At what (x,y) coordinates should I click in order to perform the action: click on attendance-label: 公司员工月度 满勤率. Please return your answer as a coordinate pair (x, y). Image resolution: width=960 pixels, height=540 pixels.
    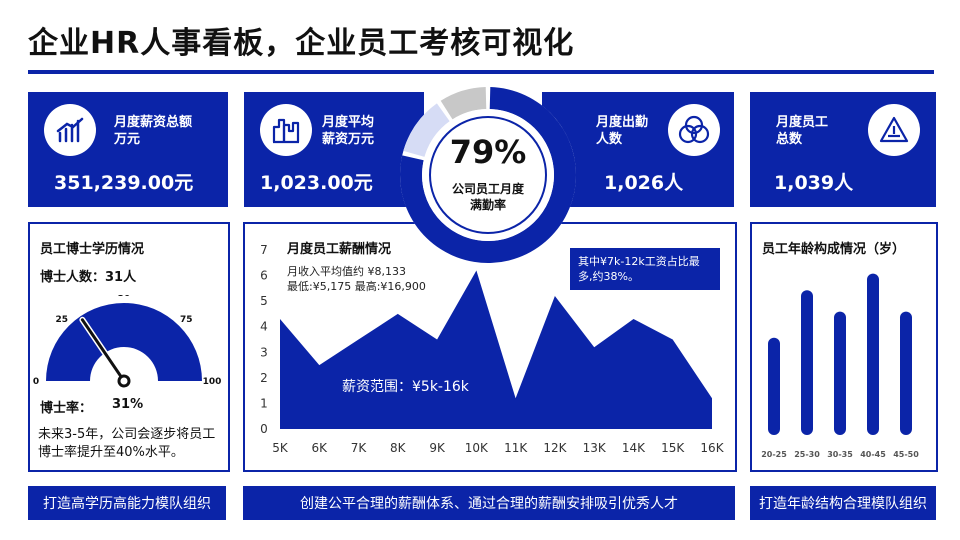
    Looking at the image, I should click on (487, 197).